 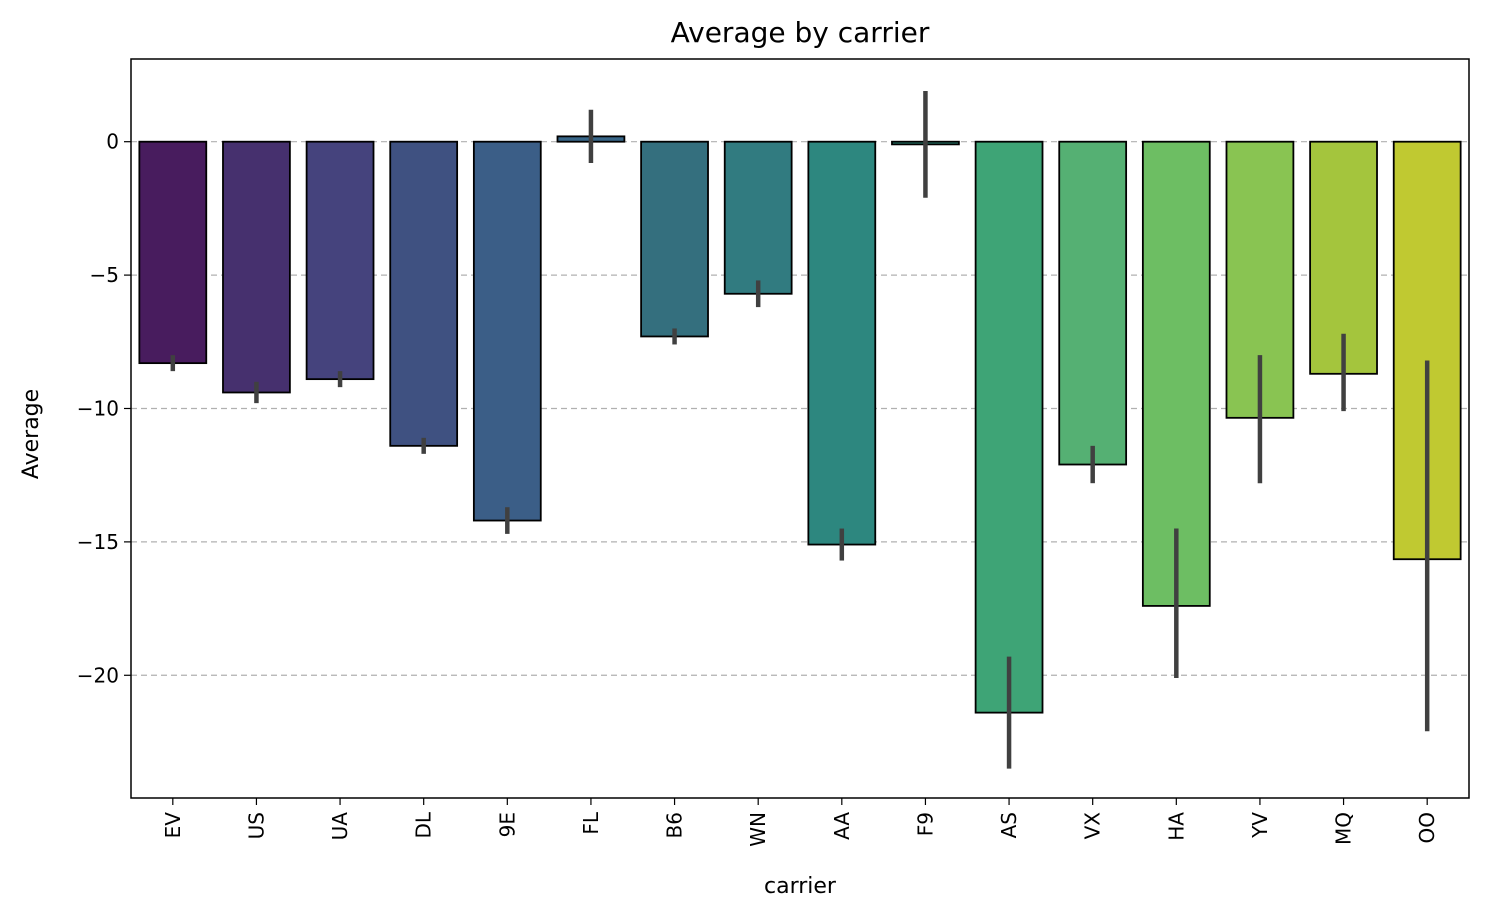 I want to click on y-axis-label: Average, so click(x=31, y=434).